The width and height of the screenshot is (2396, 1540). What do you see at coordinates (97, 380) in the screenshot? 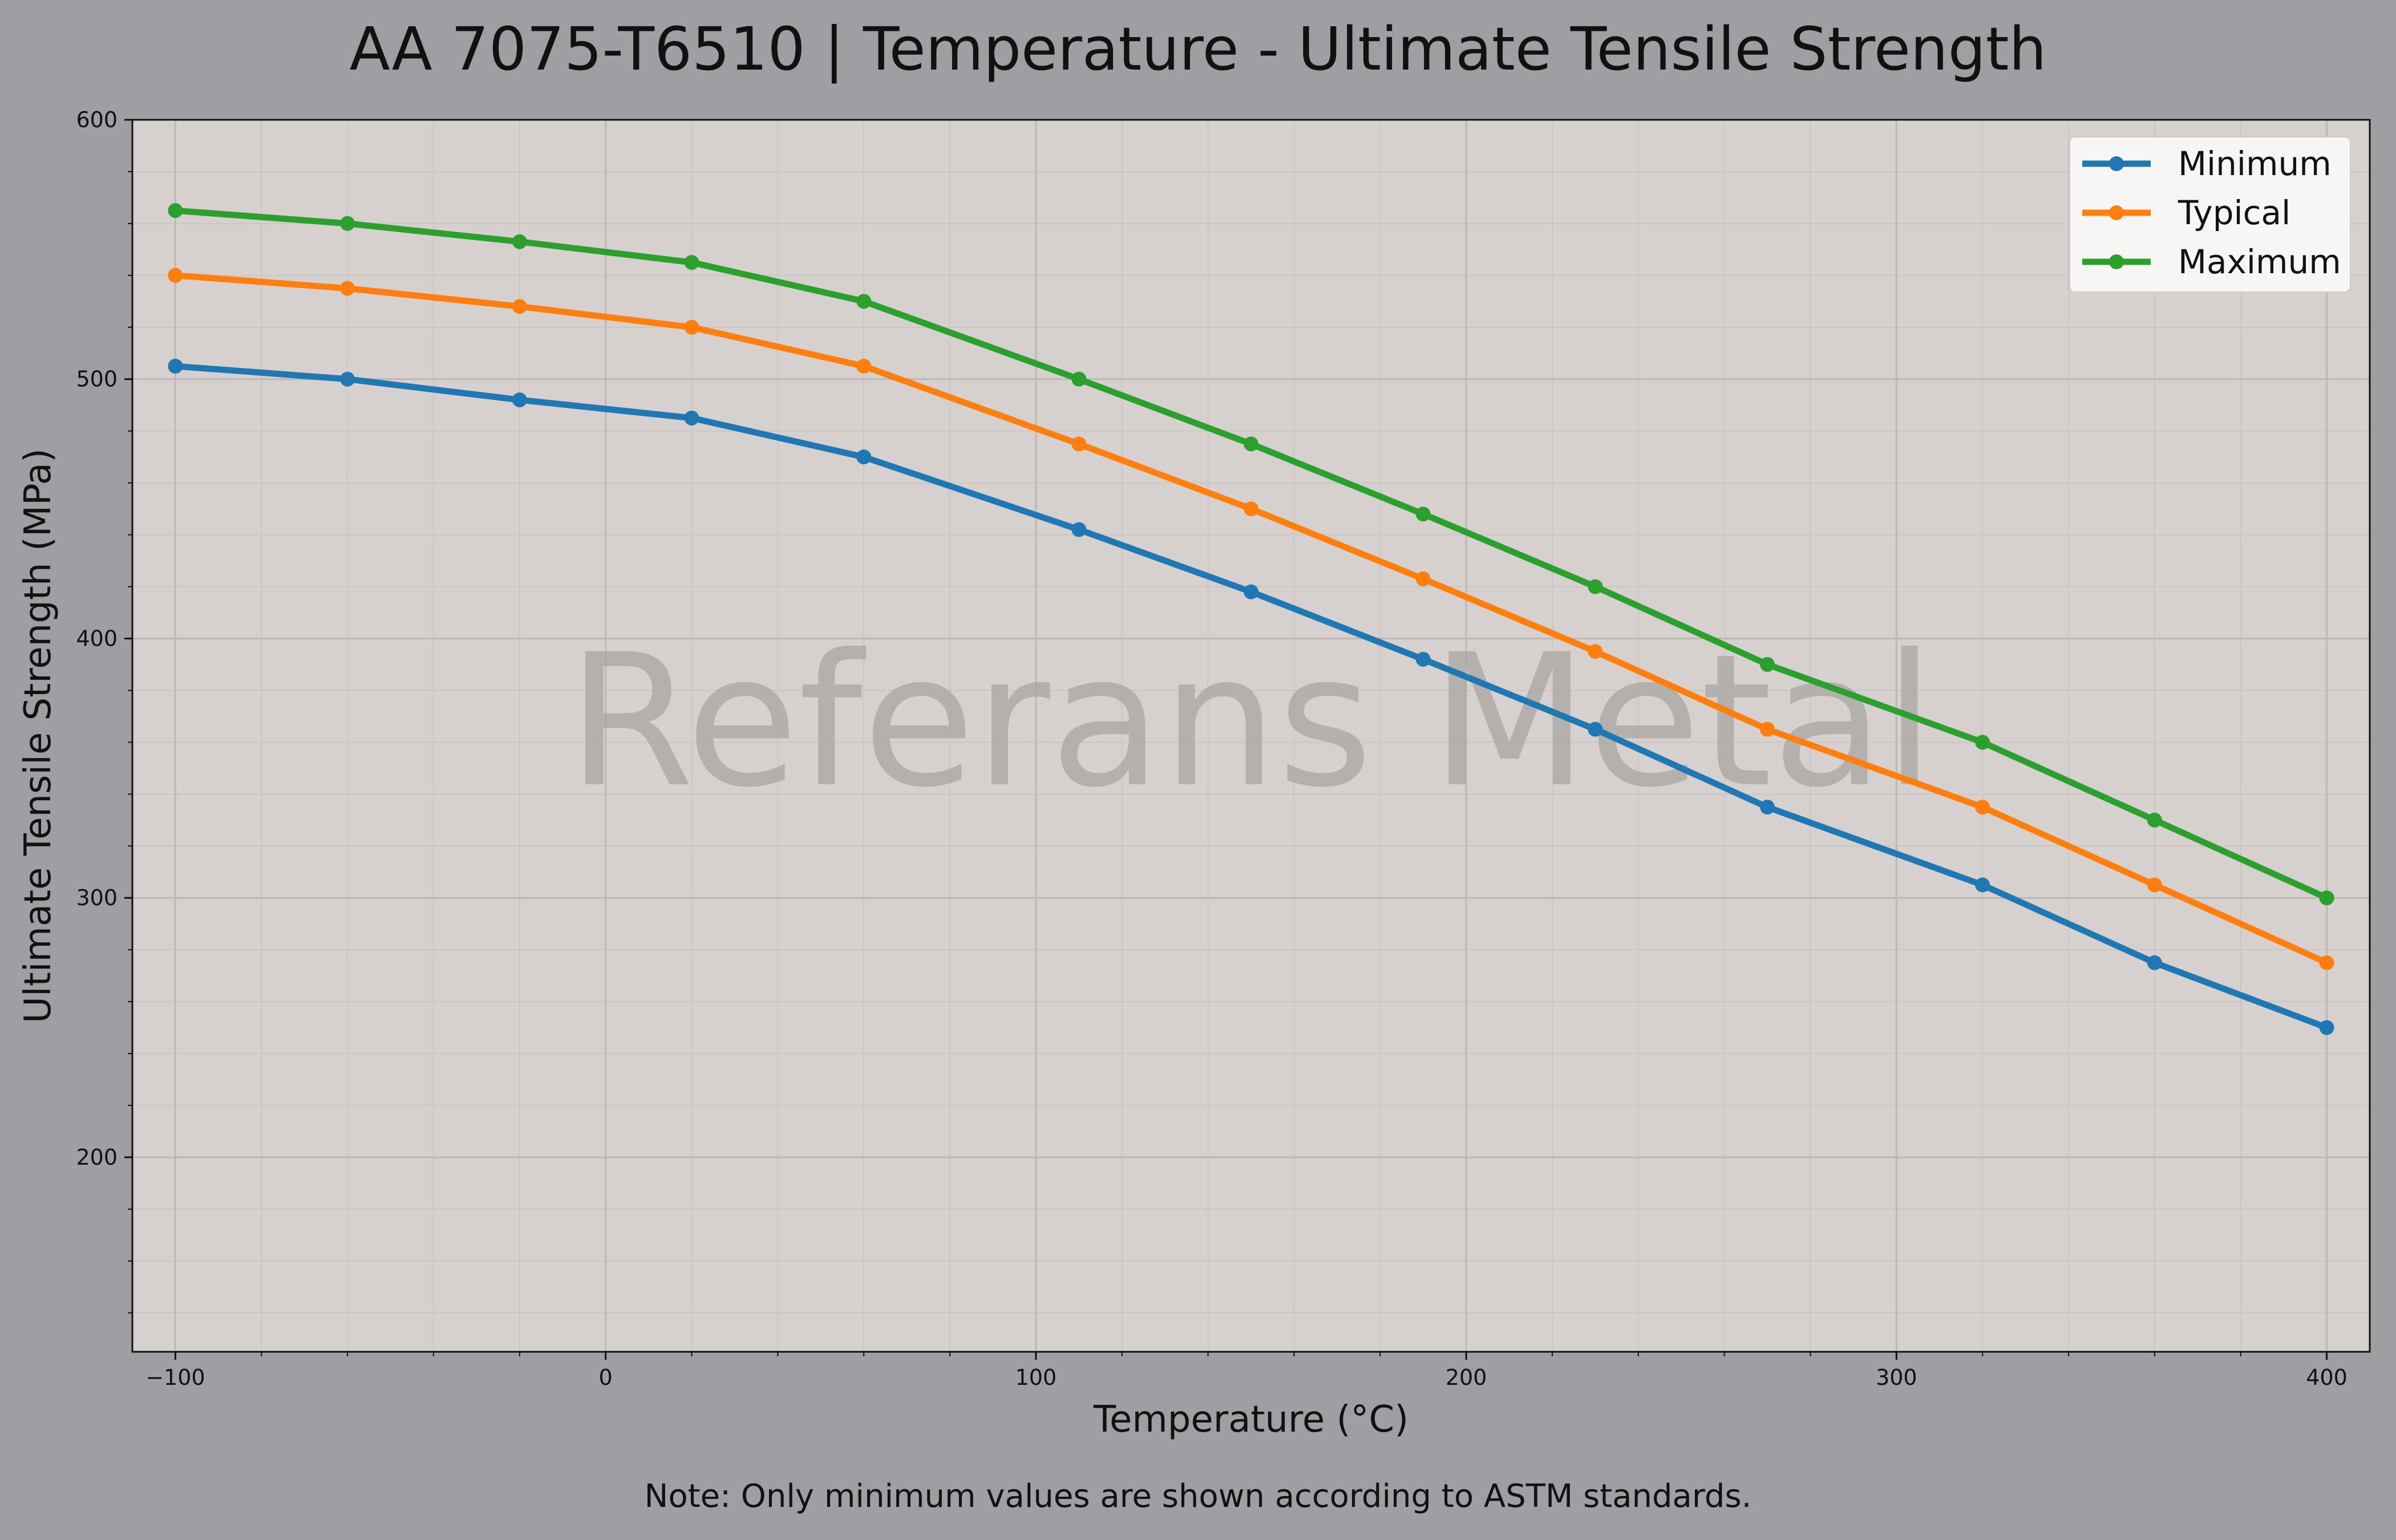
I see `y-tick-label: 500` at bounding box center [97, 380].